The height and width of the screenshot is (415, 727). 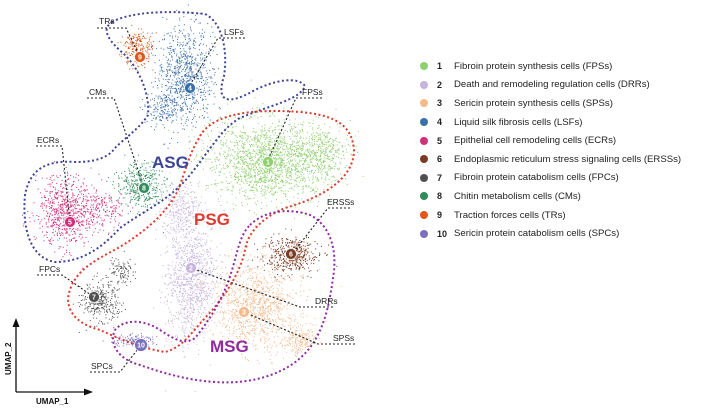 I want to click on cluster-number: 10, so click(x=141, y=346).